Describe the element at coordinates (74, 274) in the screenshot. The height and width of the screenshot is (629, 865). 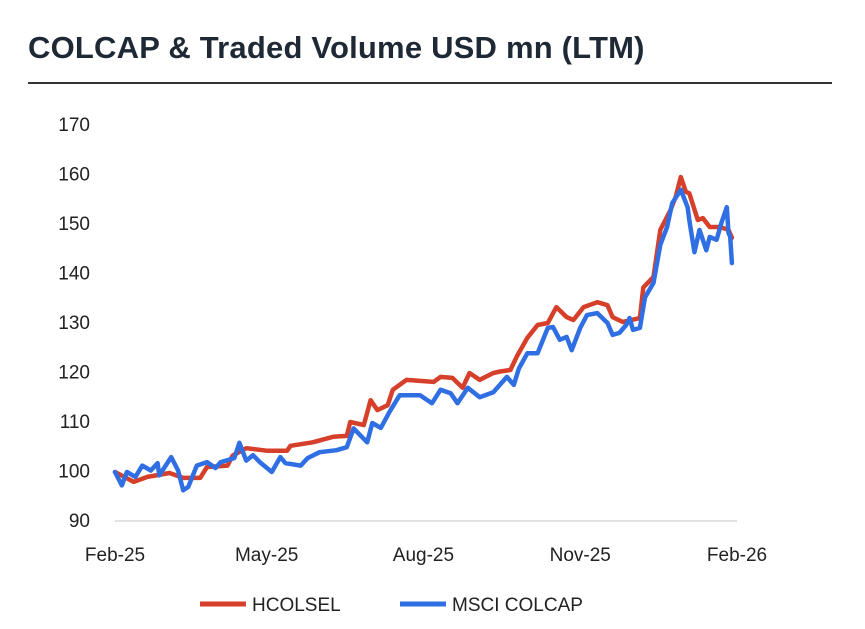
I see `y-tick-label: 140` at that location.